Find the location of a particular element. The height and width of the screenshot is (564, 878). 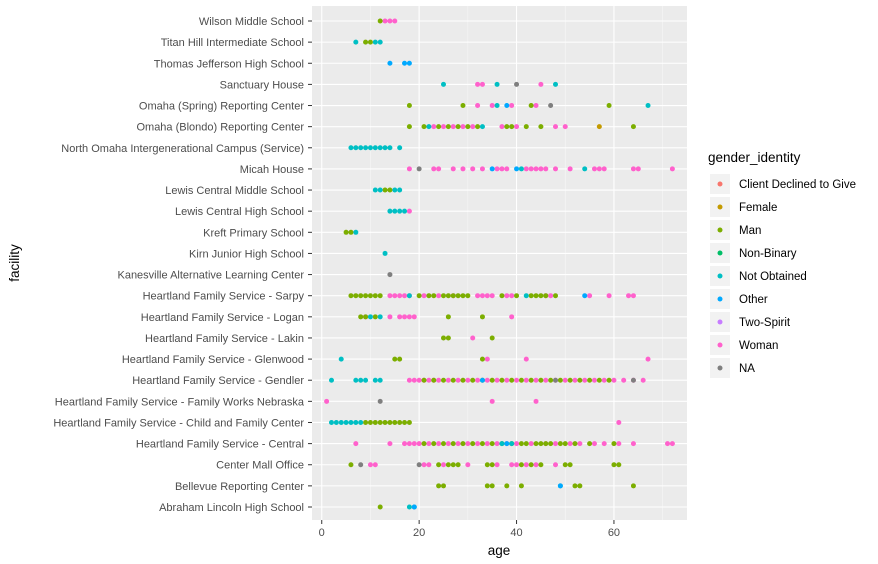

y-tick-label: Heartland Family Service - Sarpy is located at coordinates (224, 297).